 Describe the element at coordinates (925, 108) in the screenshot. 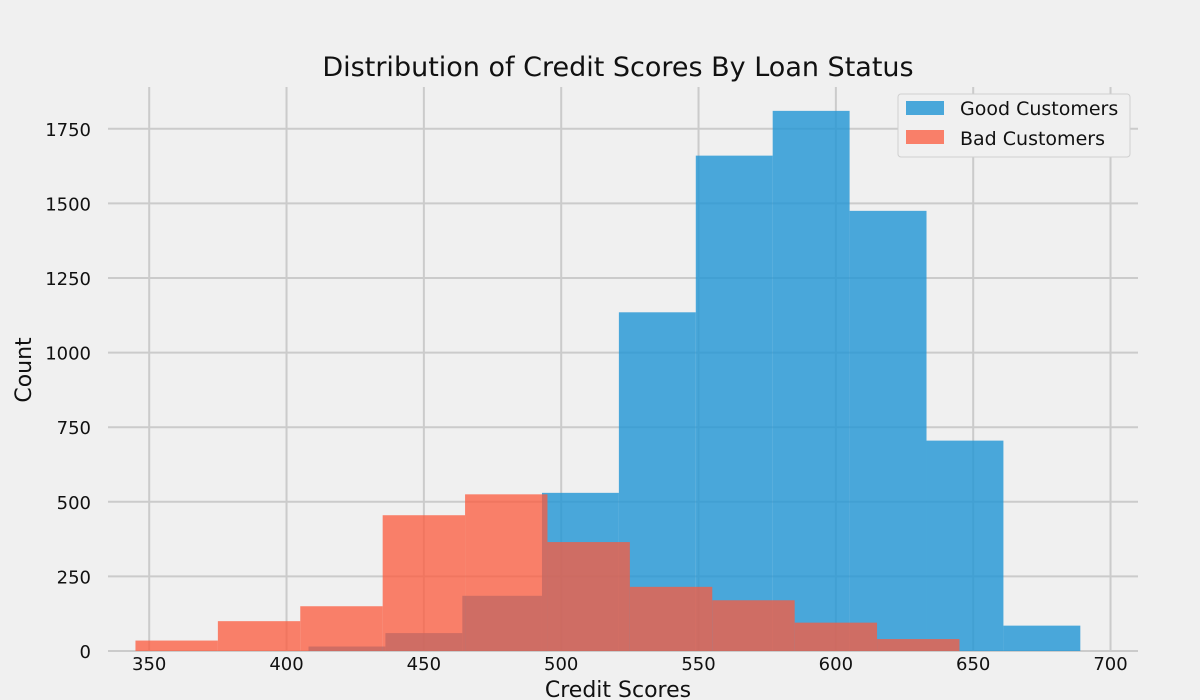

I see `legend-swatch-good` at that location.